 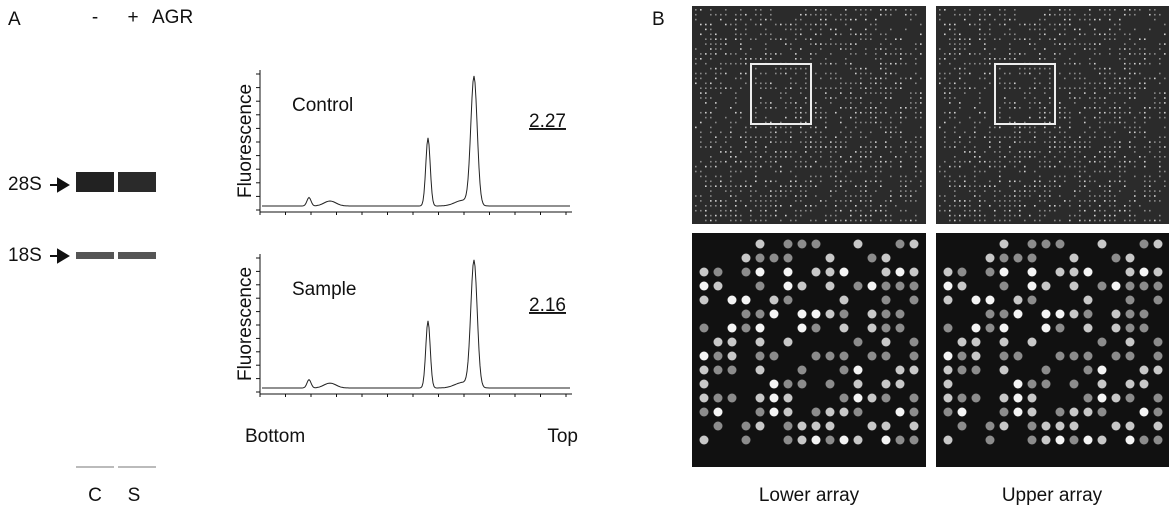 What do you see at coordinates (14, 19) in the screenshot?
I see `panel-label: A` at bounding box center [14, 19].